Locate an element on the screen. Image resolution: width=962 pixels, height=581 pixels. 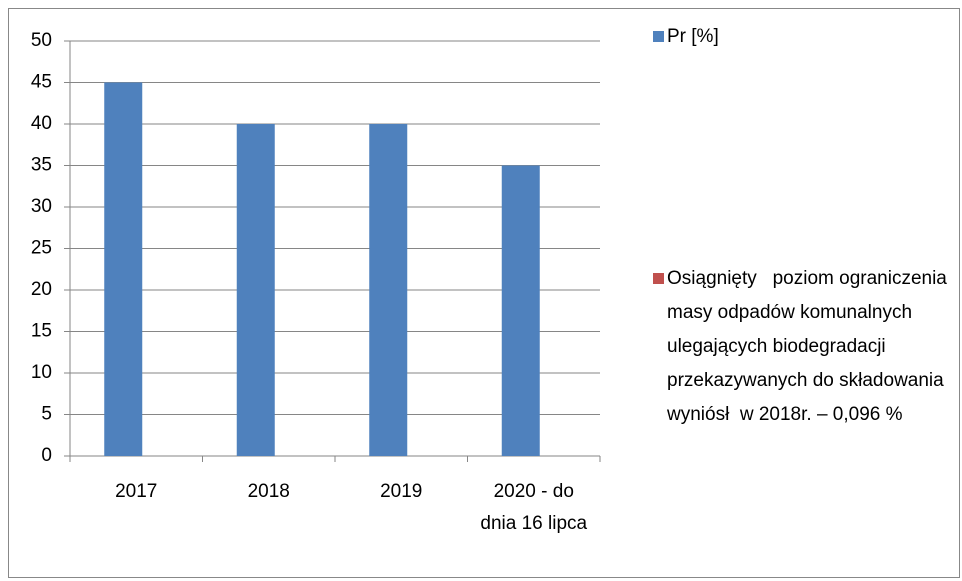
y-tick-label: 15 is located at coordinates (41, 331).